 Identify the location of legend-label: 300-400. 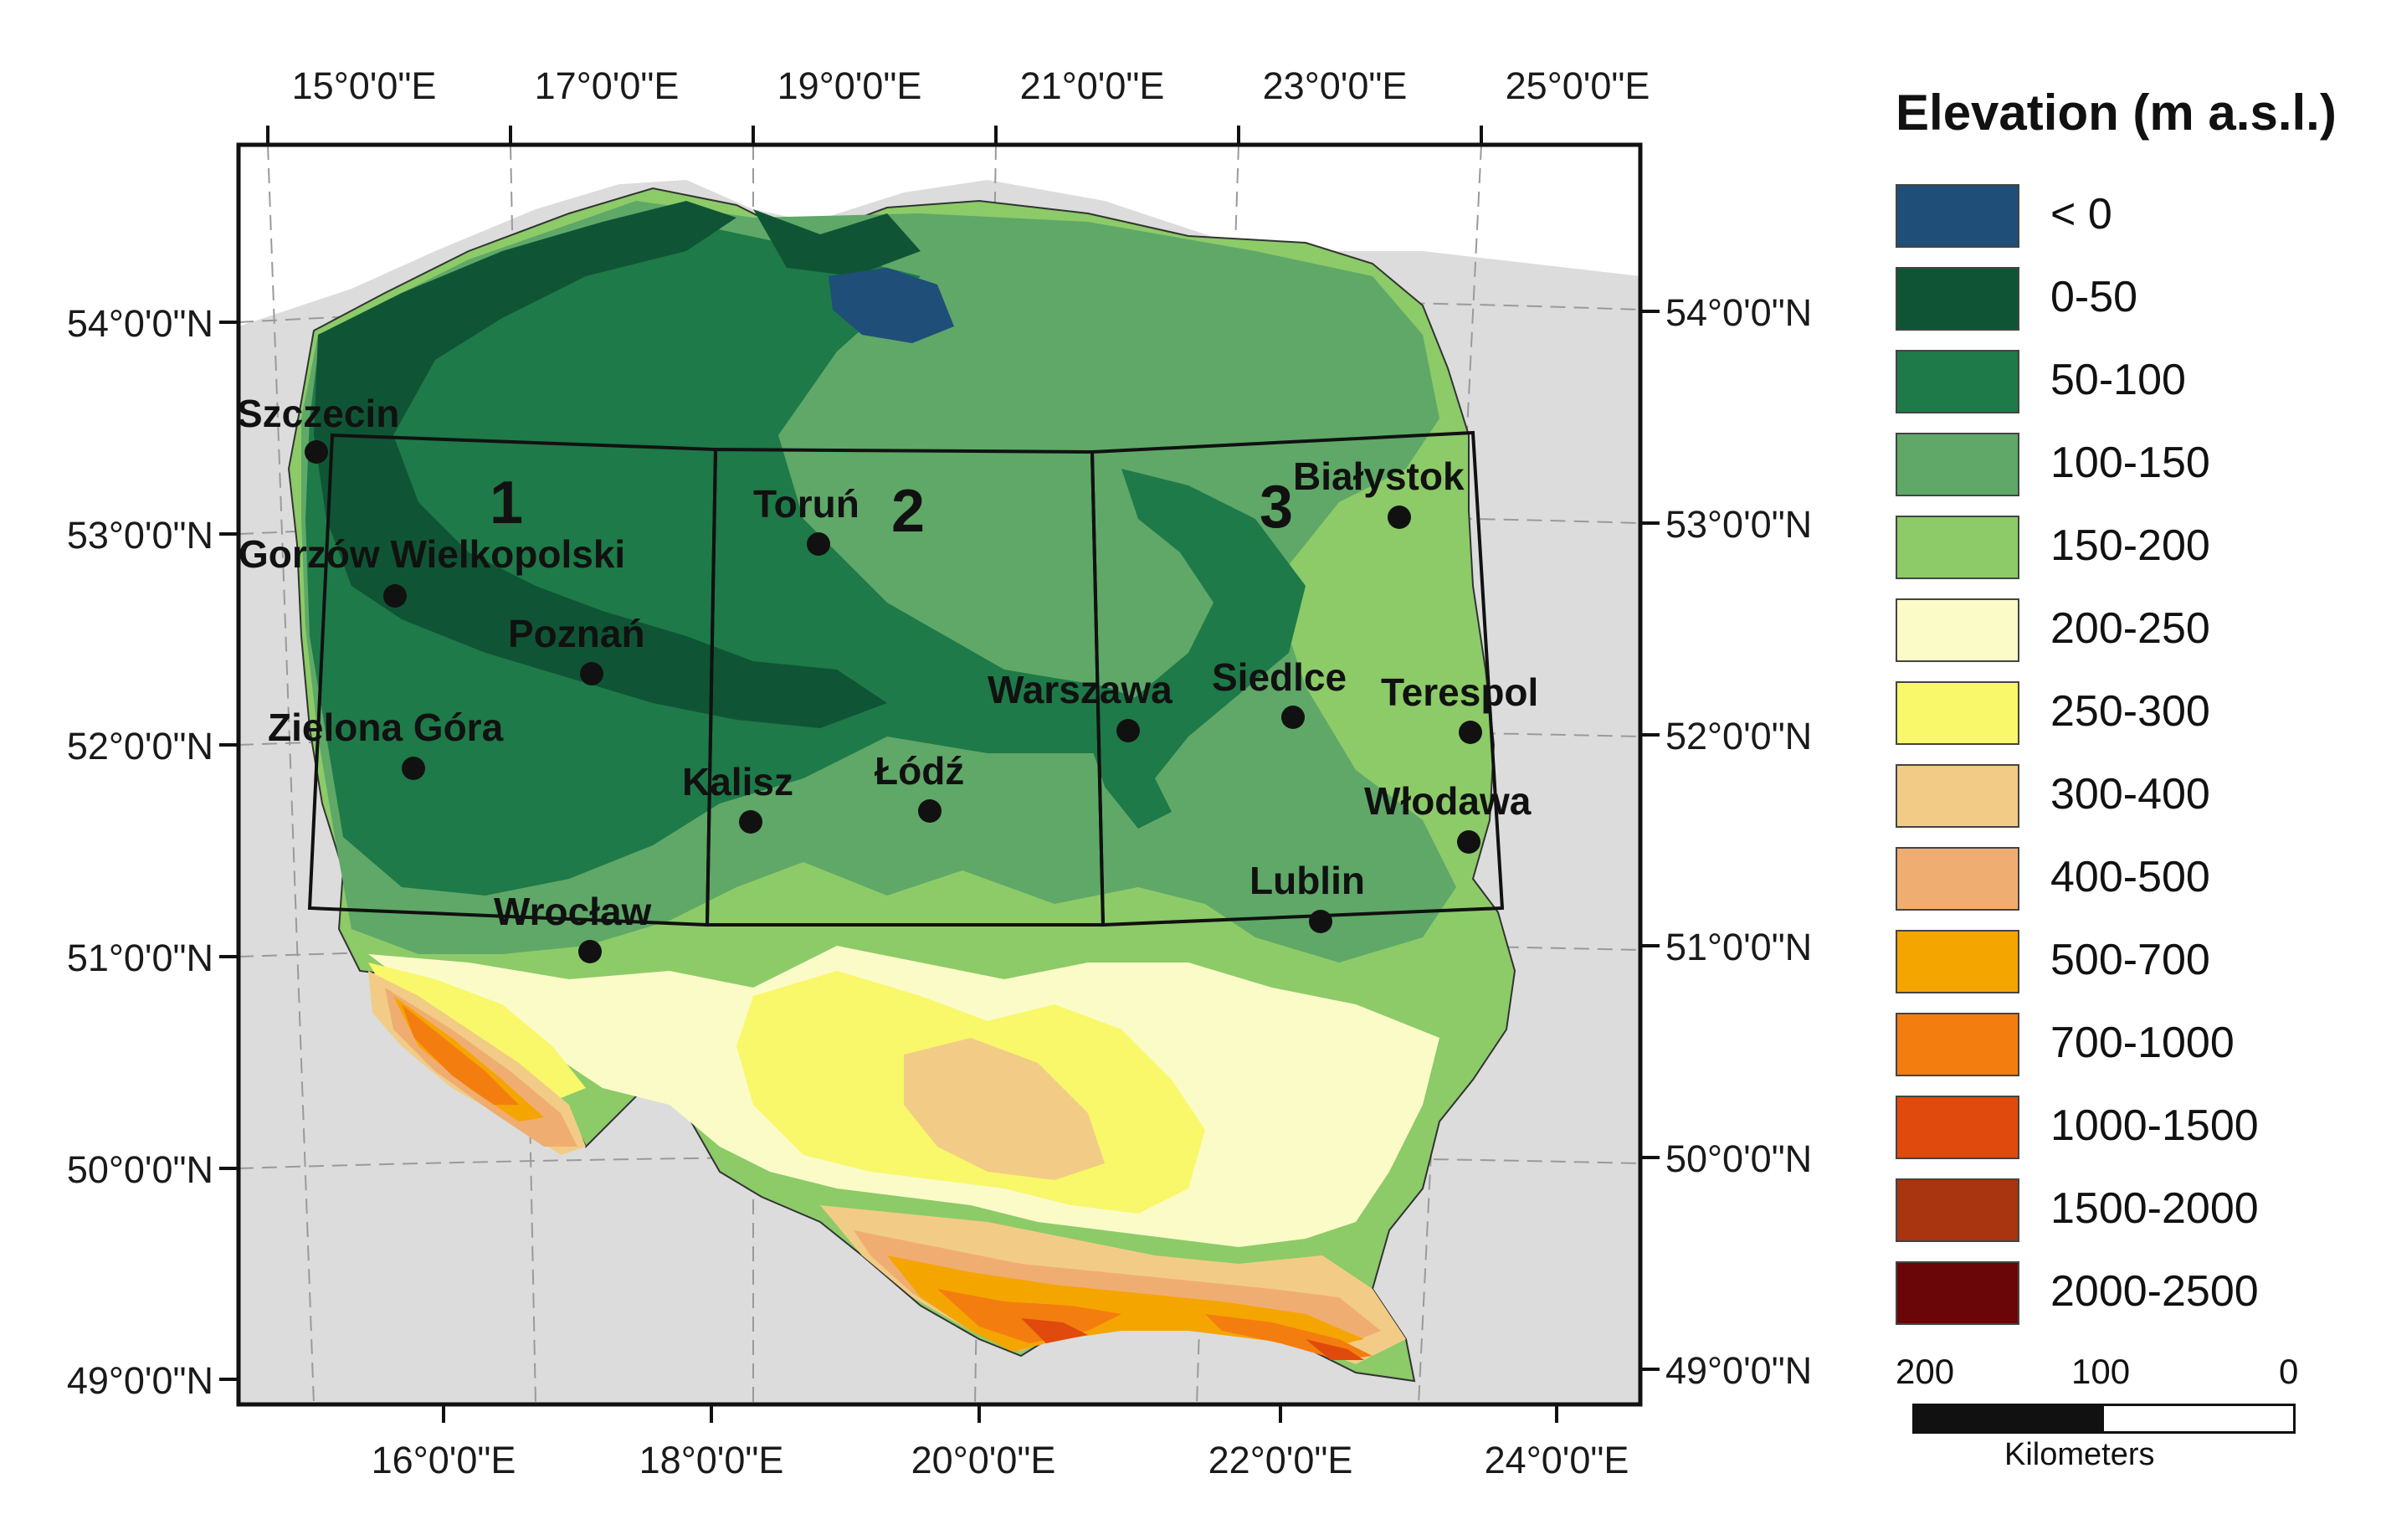
(2130, 794).